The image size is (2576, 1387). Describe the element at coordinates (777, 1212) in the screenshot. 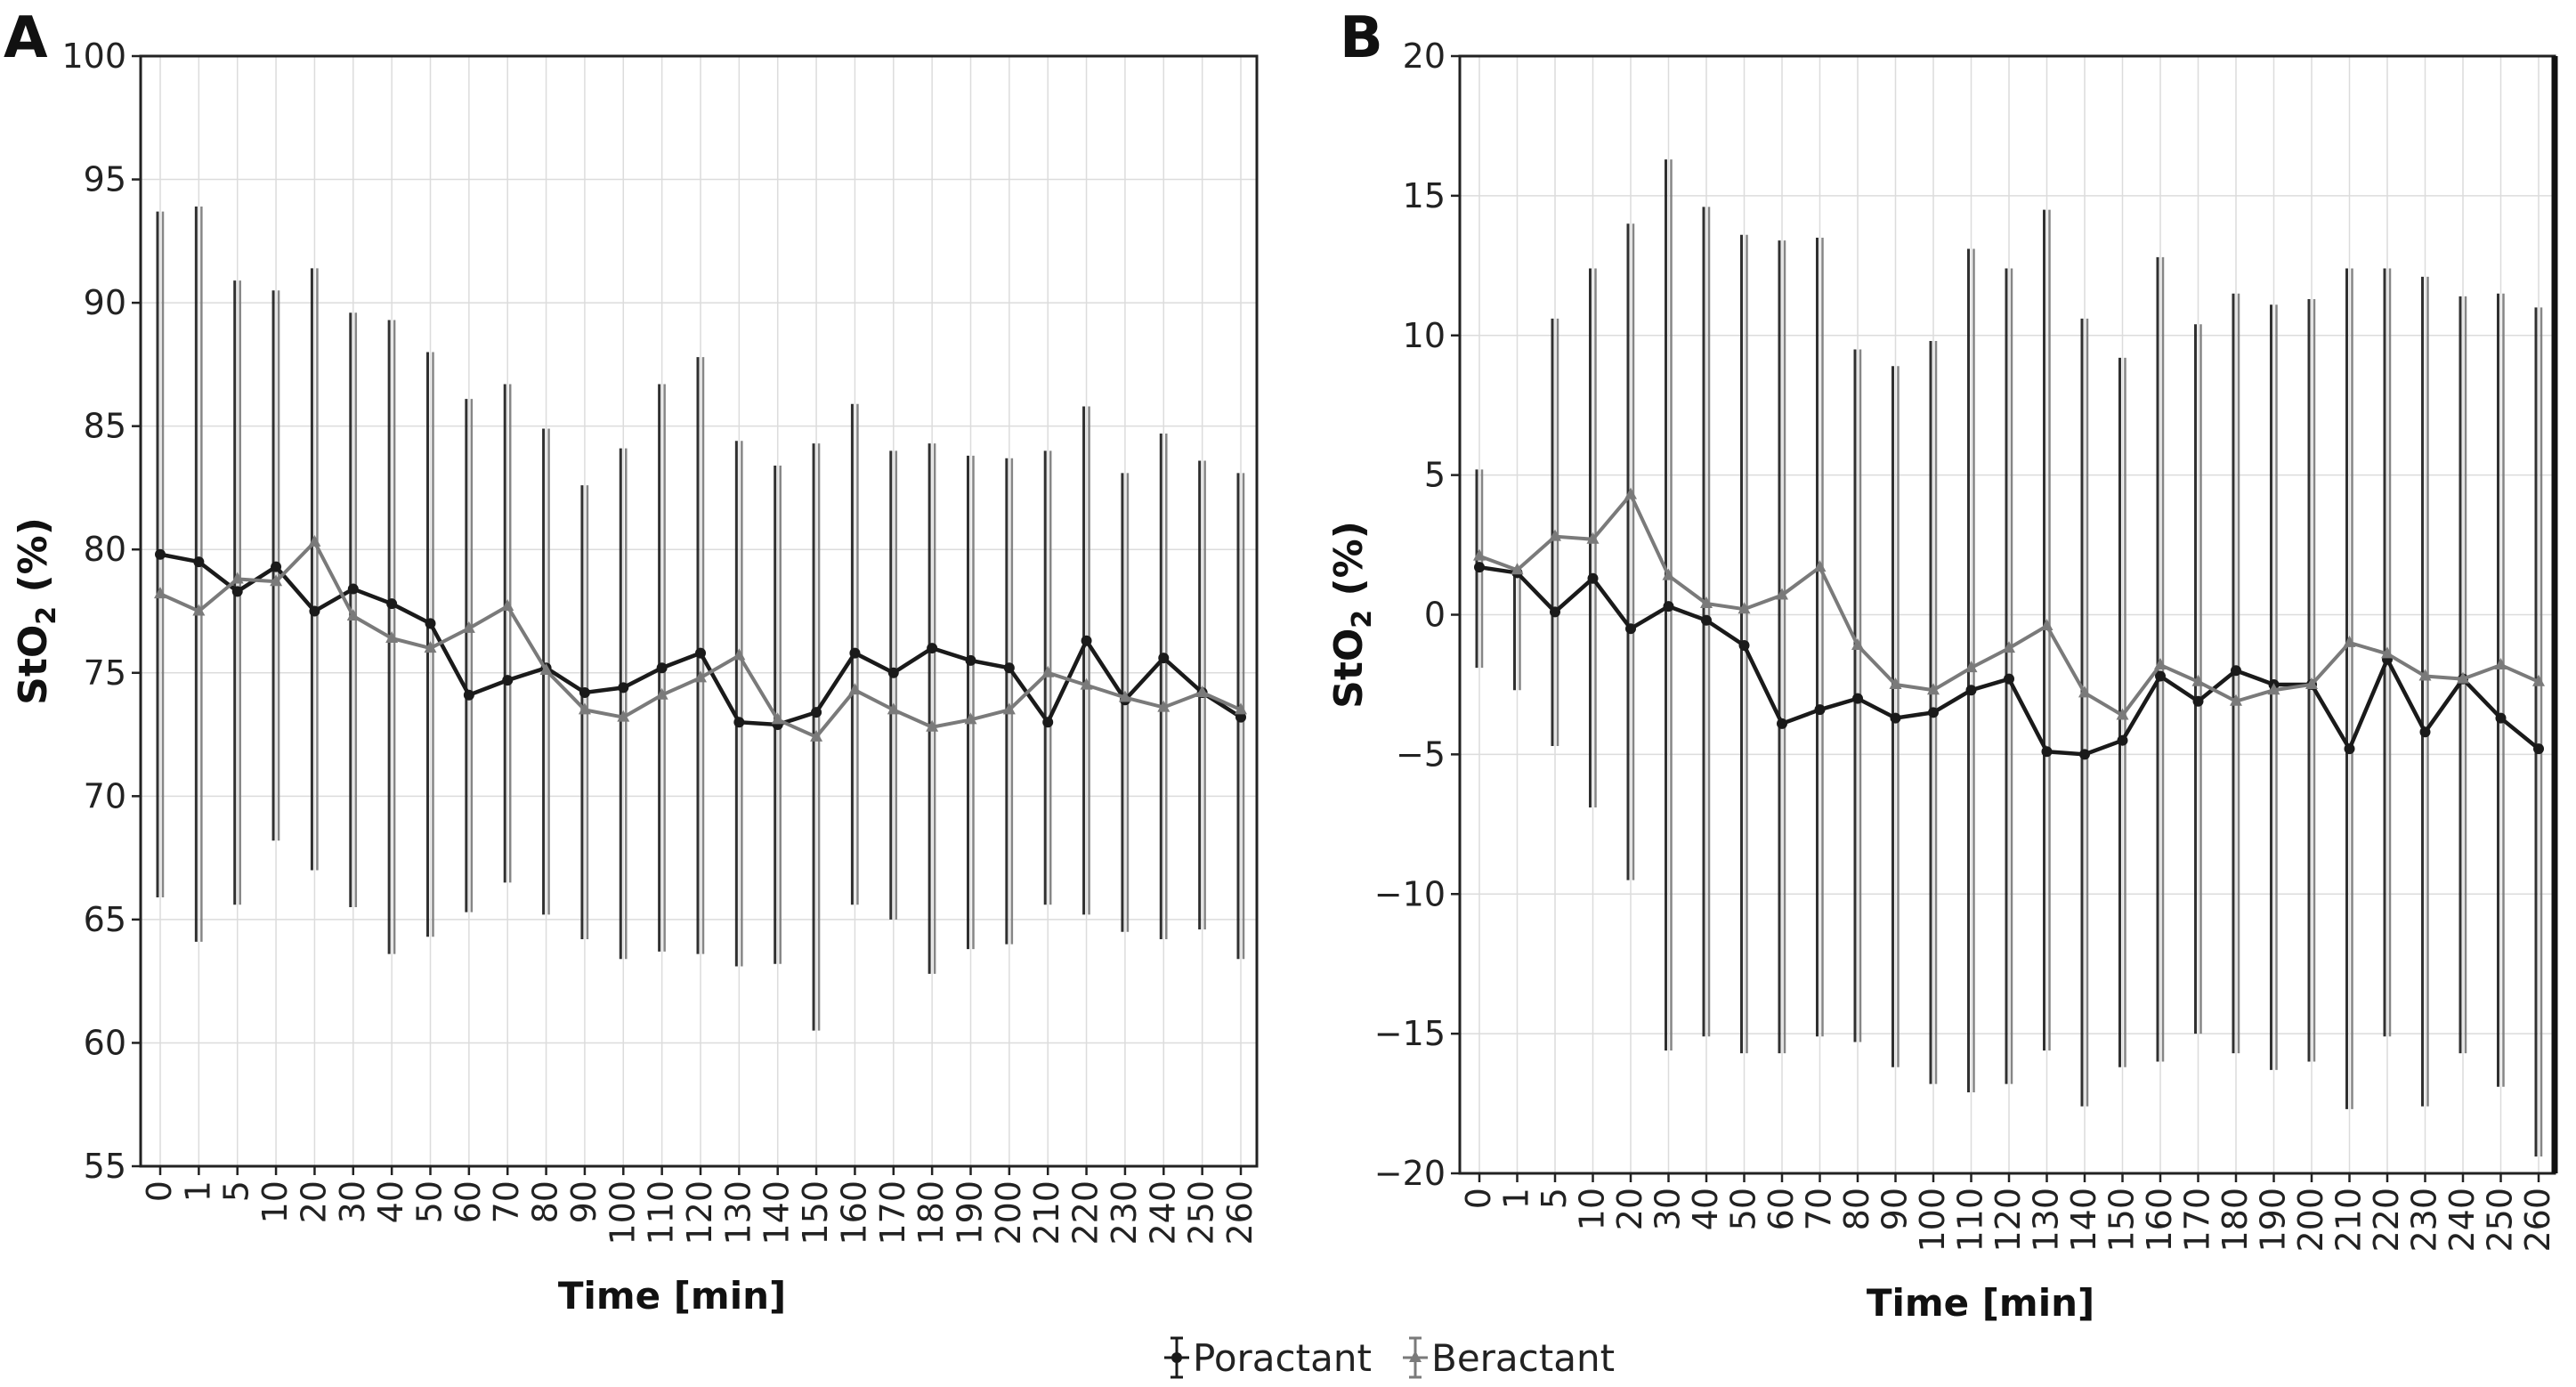

I see `x-tick-label: 140` at that location.